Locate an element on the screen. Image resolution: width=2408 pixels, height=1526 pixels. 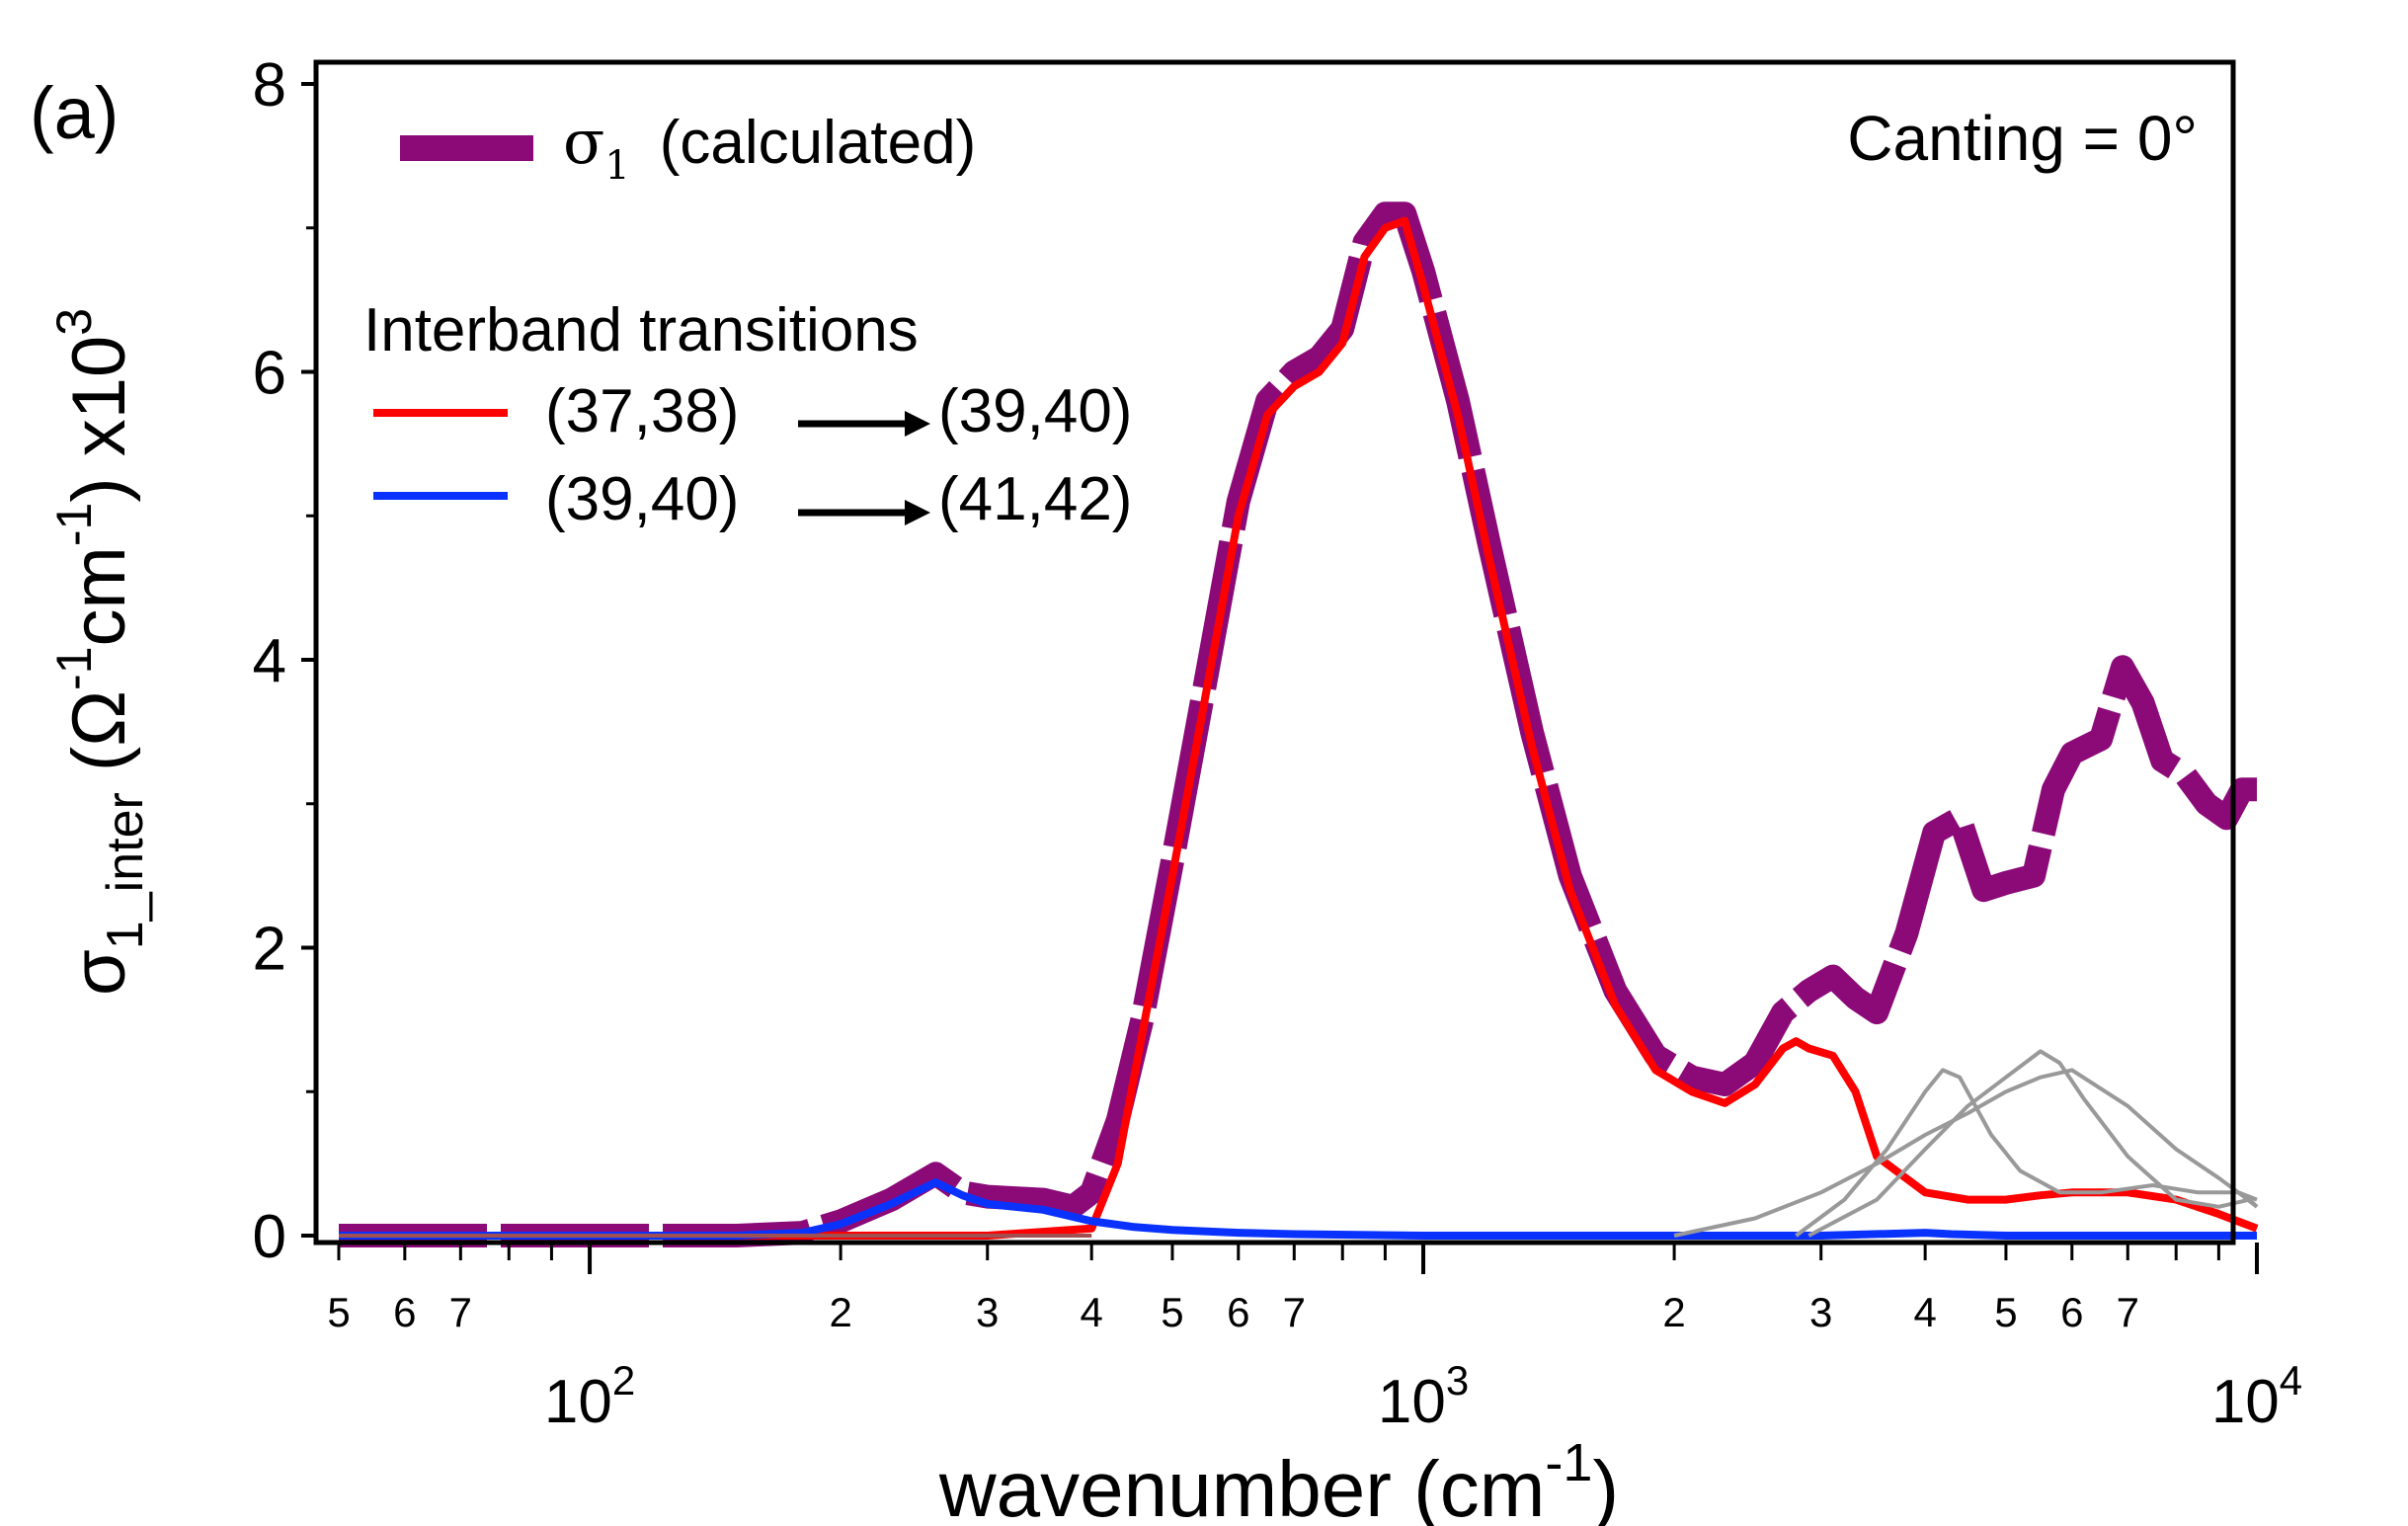
legend-red-to: (39,40) is located at coordinates (1035, 411).